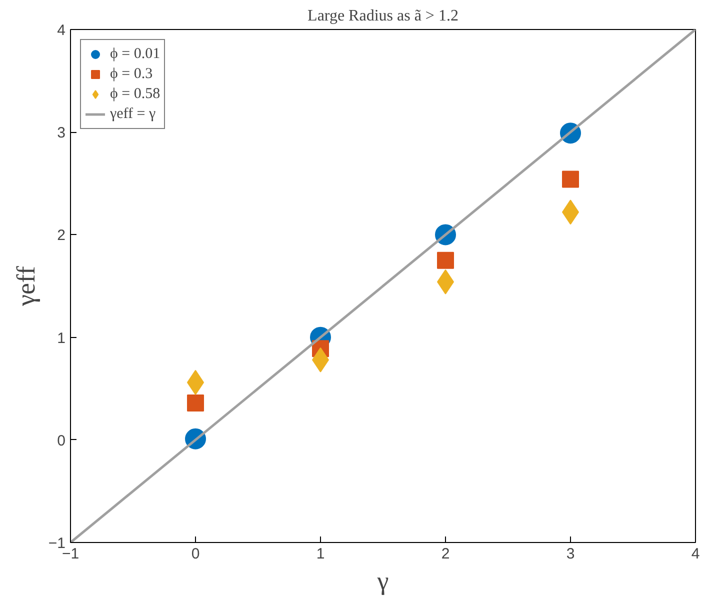 The width and height of the screenshot is (710, 603). I want to click on legend-label: ϕ = 0.01, so click(135, 54).